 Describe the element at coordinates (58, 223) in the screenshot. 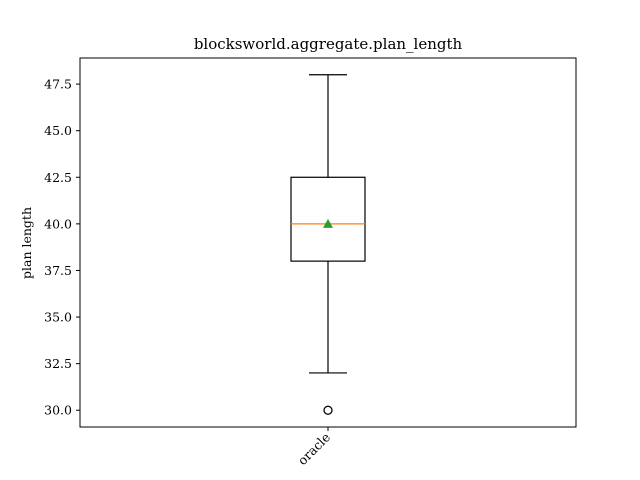

I see `y-tick-label: 40.0` at that location.